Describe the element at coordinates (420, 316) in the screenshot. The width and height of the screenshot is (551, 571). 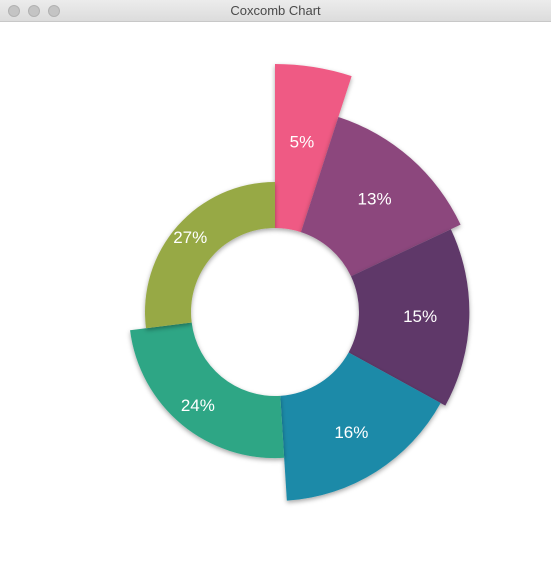
I see `slice-label-3: 15%` at that location.